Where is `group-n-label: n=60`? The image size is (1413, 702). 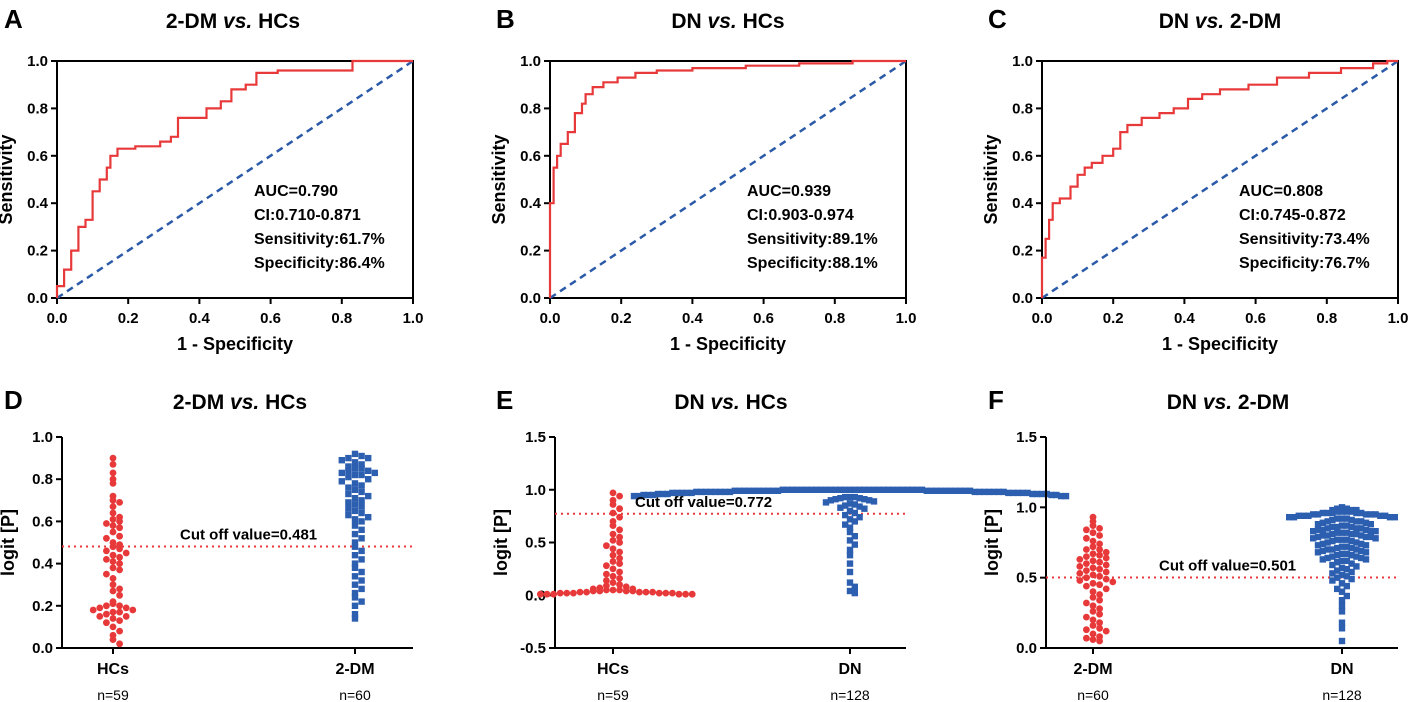
group-n-label: n=60 is located at coordinates (355, 694).